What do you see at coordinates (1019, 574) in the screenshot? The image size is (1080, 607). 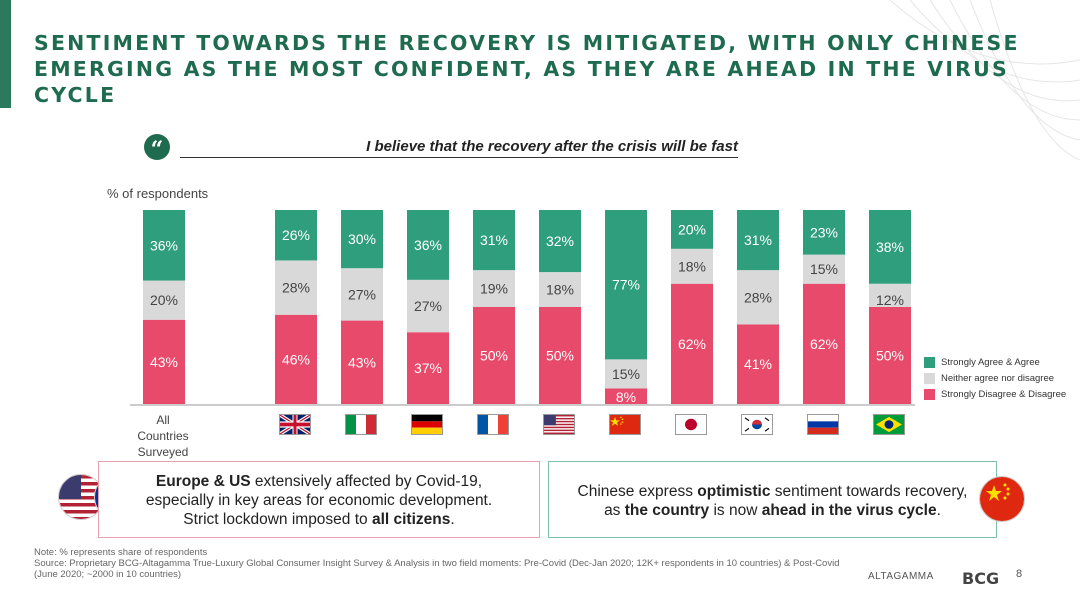 I see `page-number: 8` at bounding box center [1019, 574].